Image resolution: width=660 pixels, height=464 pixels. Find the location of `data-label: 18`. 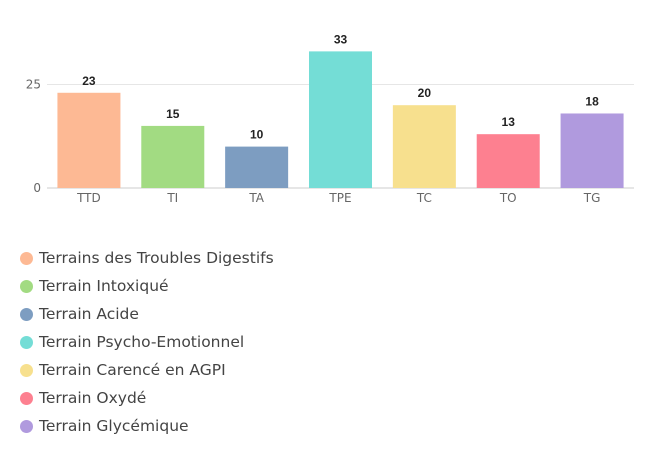

data-label: 18 is located at coordinates (592, 101).